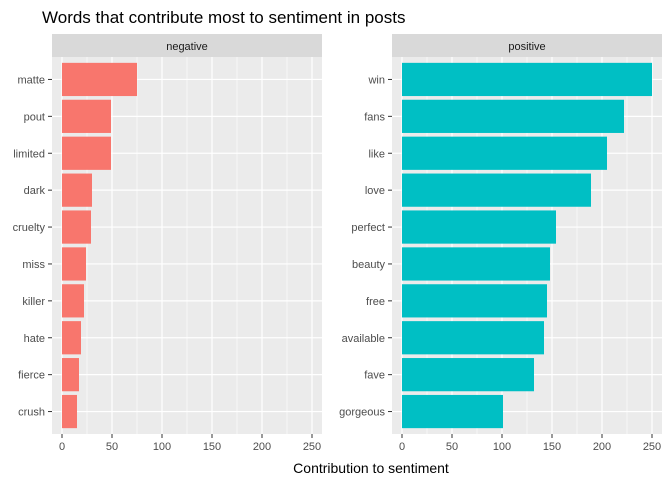 This screenshot has height=480, width=672. Describe the element at coordinates (473, 338) in the screenshot. I see `bar-available` at that location.